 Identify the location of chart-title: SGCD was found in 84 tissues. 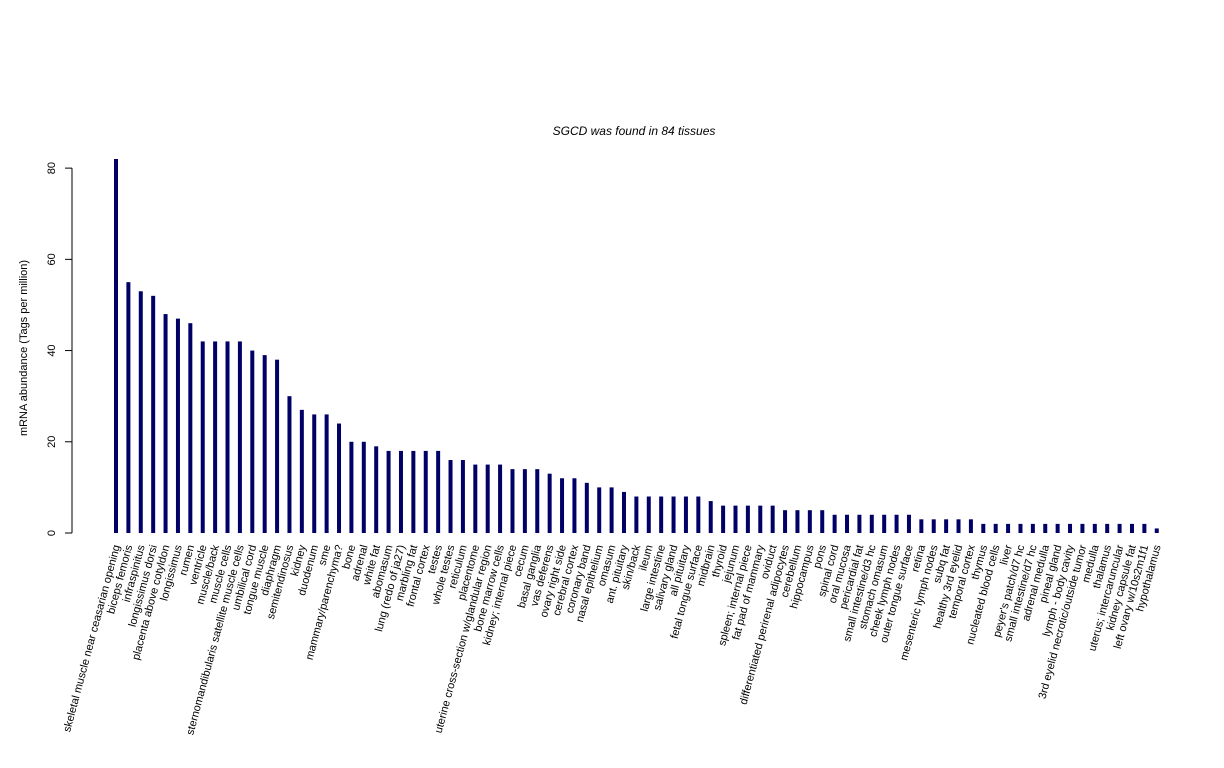
(634, 131).